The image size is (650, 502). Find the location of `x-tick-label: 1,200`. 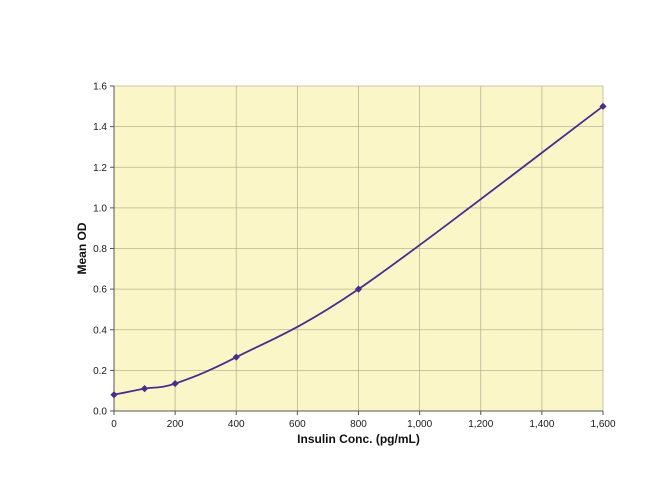

x-tick-label: 1,200 is located at coordinates (480, 424).